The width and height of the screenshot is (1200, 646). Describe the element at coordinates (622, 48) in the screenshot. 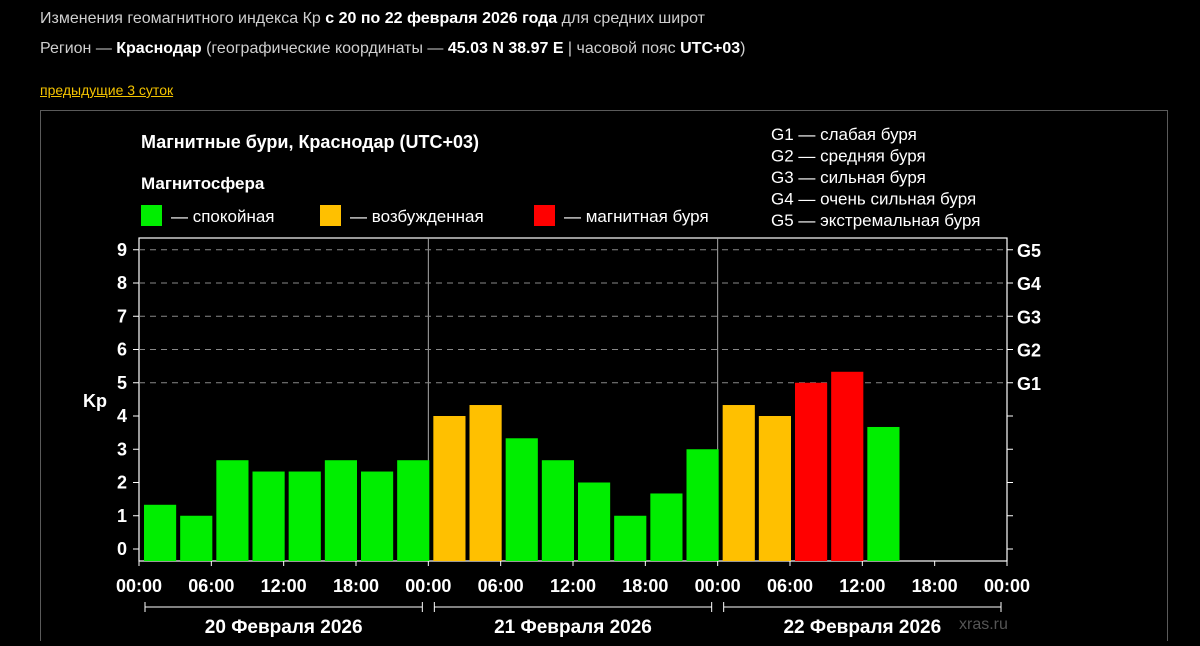

I see `timezone-label: | часовой пояс` at that location.